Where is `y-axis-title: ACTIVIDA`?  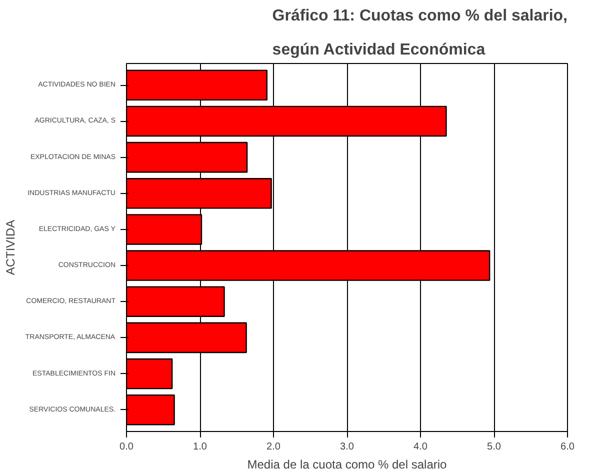
y-axis-title: ACTIVIDA is located at coordinates (10, 248).